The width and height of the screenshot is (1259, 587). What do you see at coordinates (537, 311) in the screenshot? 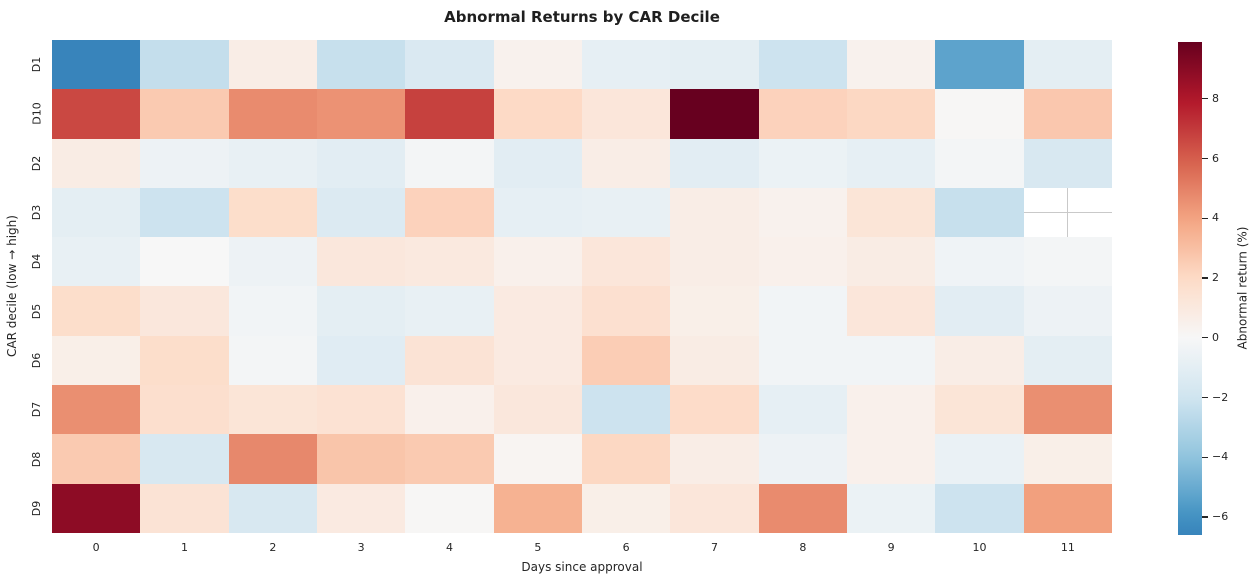
I see `heatmap-cell-D5-day5` at bounding box center [537, 311].